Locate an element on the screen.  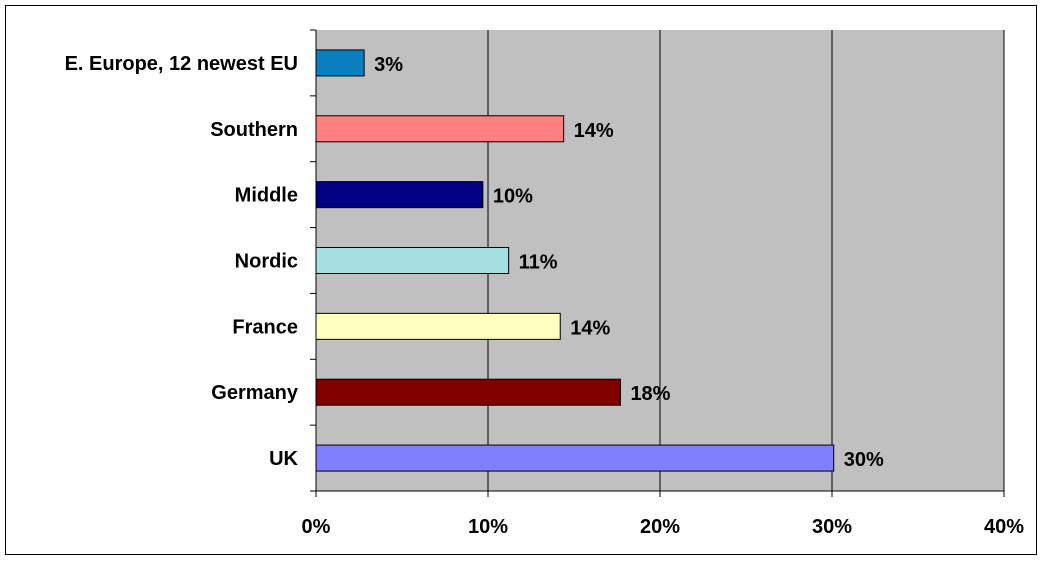
data-label-6: 30% is located at coordinates (864, 460).